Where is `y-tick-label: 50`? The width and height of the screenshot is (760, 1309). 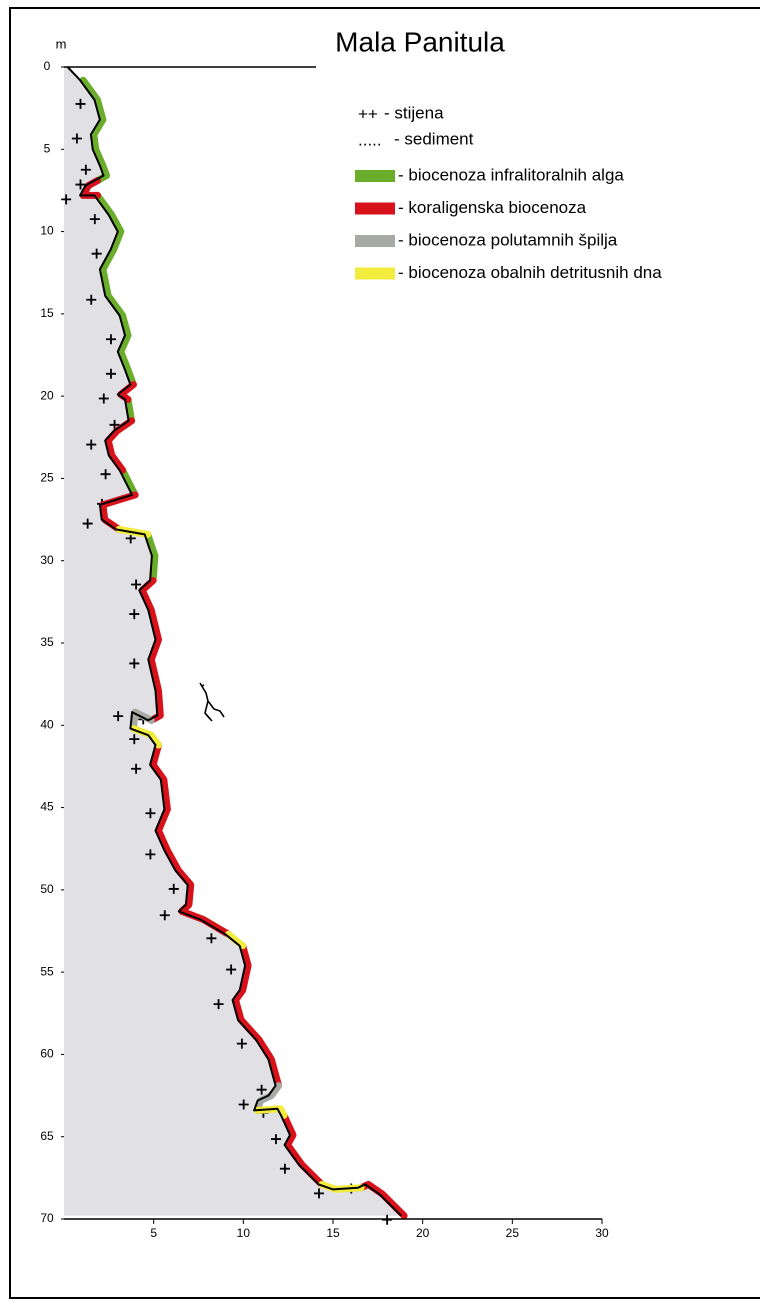
y-tick-label: 50 is located at coordinates (47, 889).